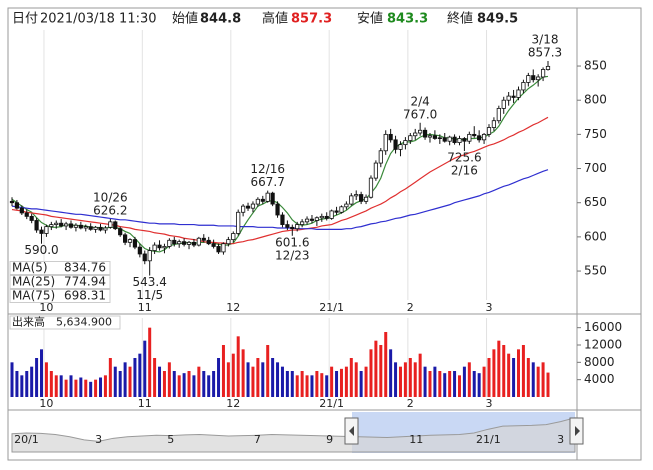 This screenshot has width=653, height=470. What do you see at coordinates (464, 171) in the screenshot?
I see `annotation-date: 2/16` at bounding box center [464, 171].